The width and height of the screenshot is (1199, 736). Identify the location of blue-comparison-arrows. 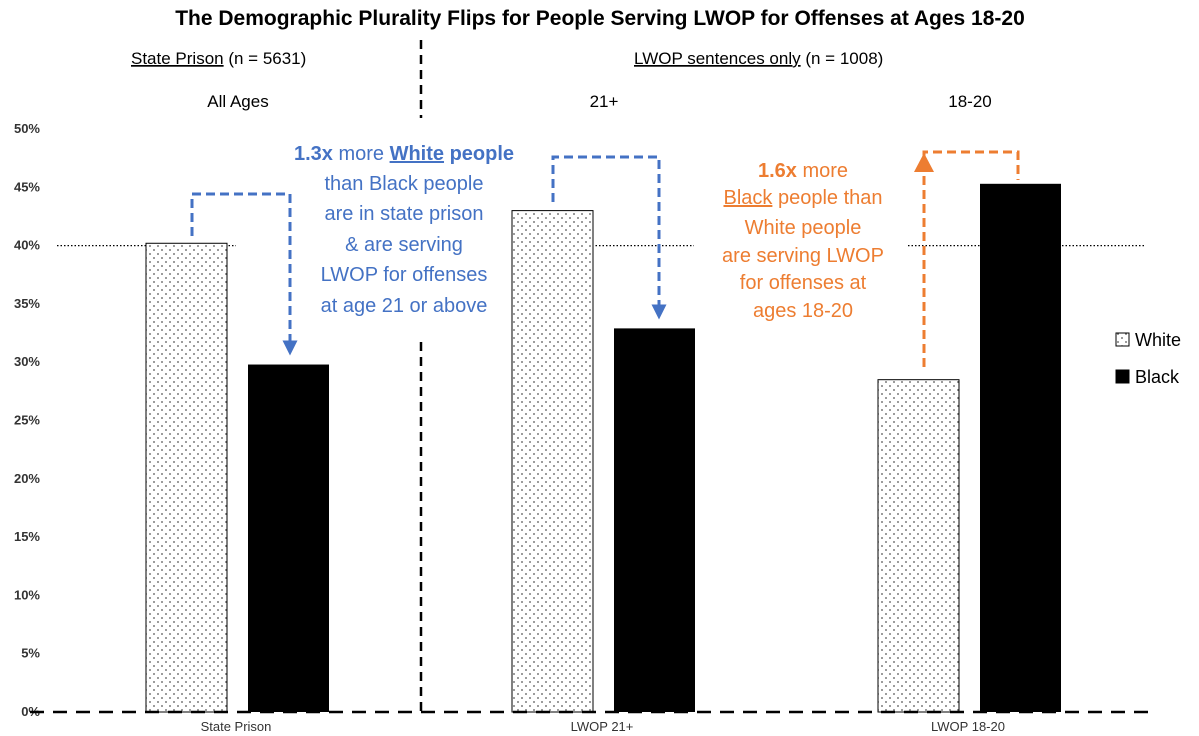
(428, 255).